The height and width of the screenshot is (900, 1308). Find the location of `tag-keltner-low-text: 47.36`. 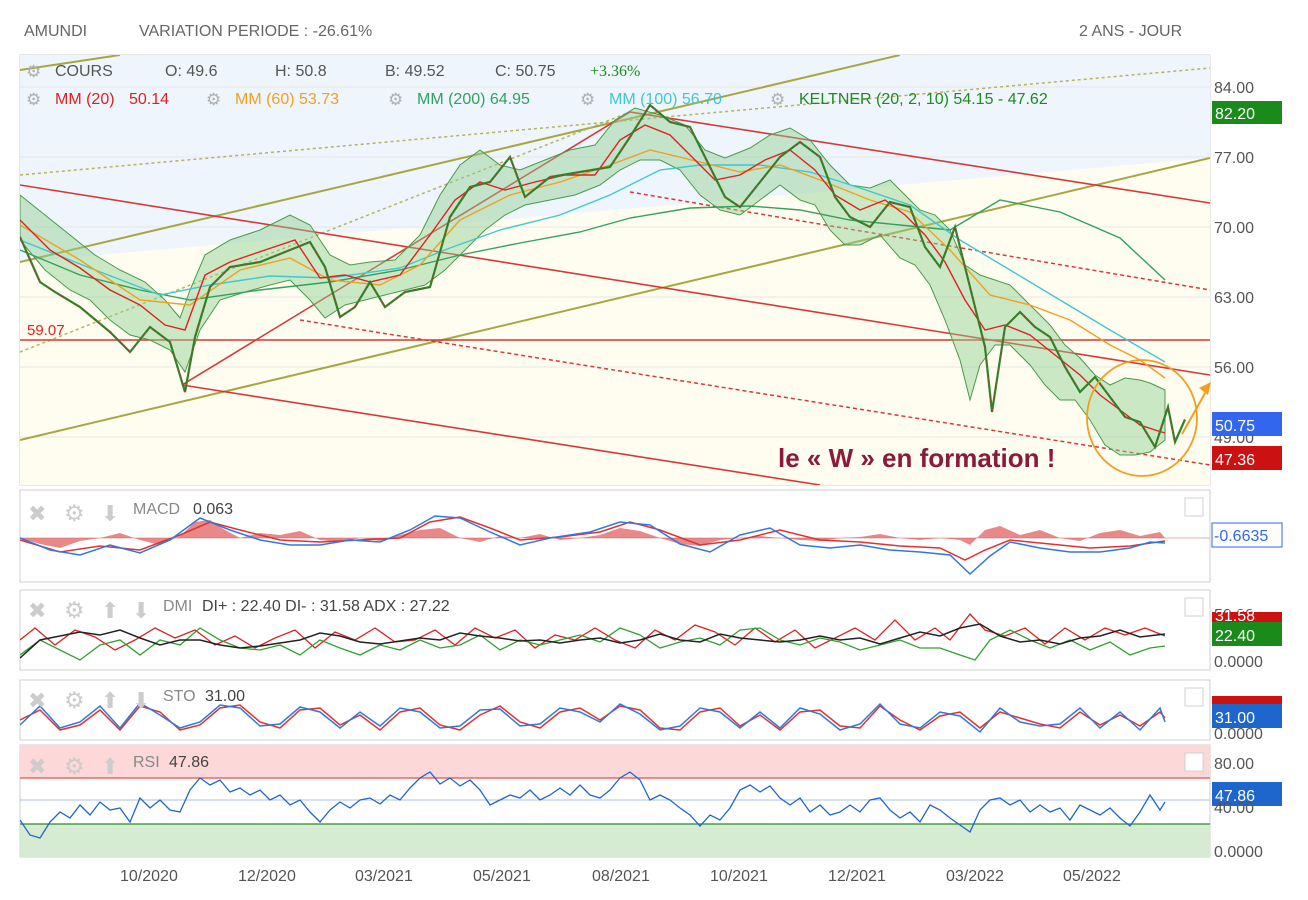

tag-keltner-low-text: 47.36 is located at coordinates (1235, 460).